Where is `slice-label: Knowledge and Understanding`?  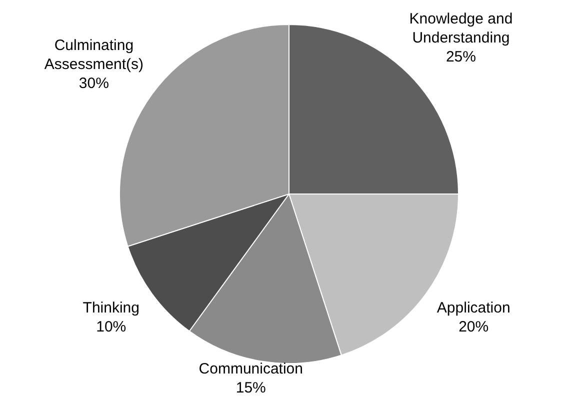
slice-label: Knowledge and Understanding is located at coordinates (461, 28).